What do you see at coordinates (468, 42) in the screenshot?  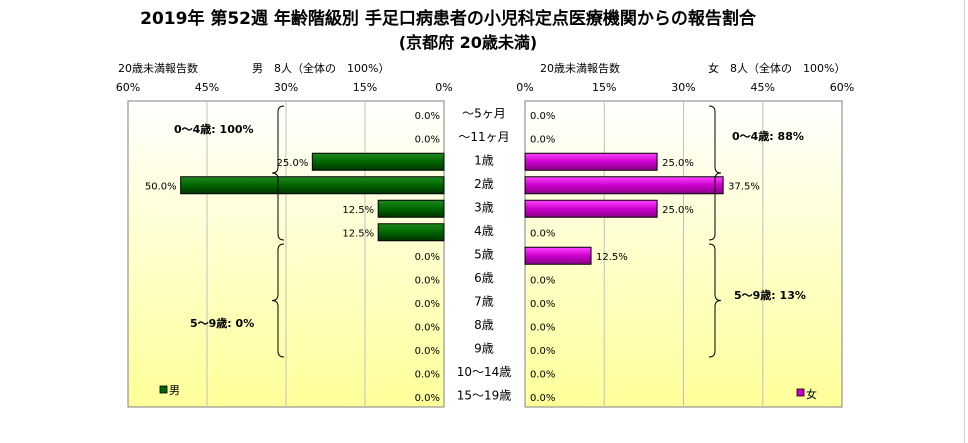 I see `chart-subtitle: (京都府 20歳未満)` at bounding box center [468, 42].